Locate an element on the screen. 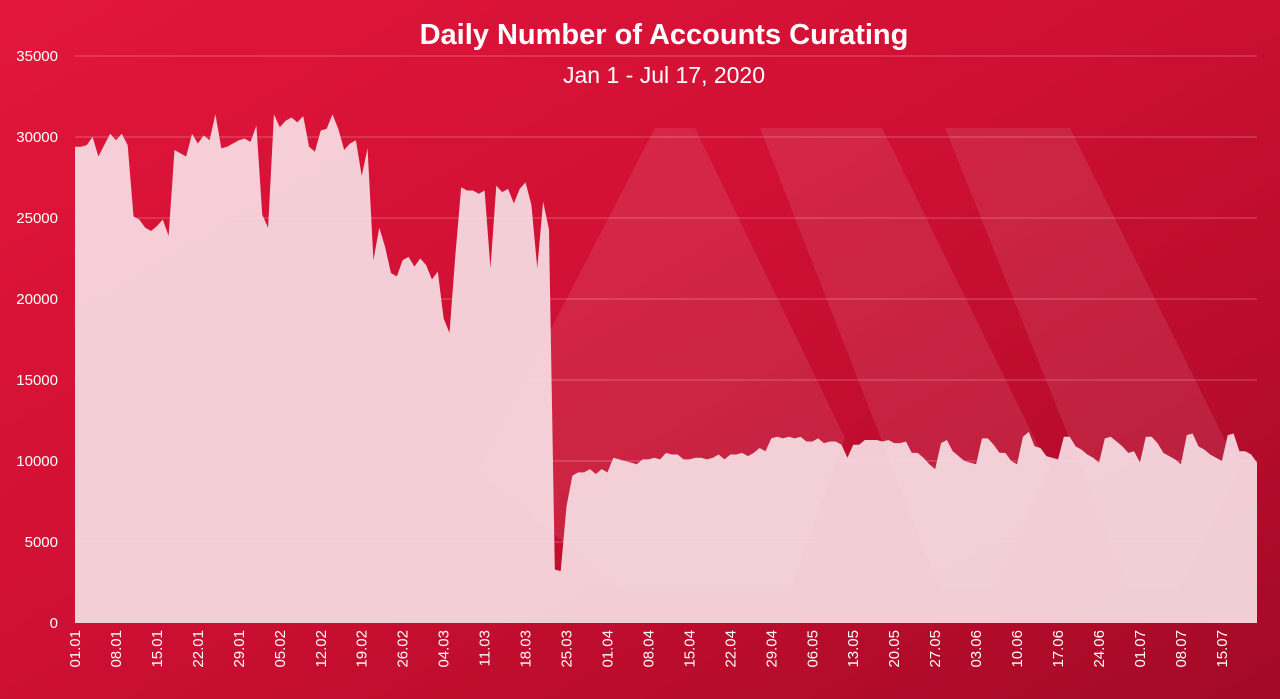 The height and width of the screenshot is (699, 1280). x-tick-label: 06.05 is located at coordinates (812, 649).